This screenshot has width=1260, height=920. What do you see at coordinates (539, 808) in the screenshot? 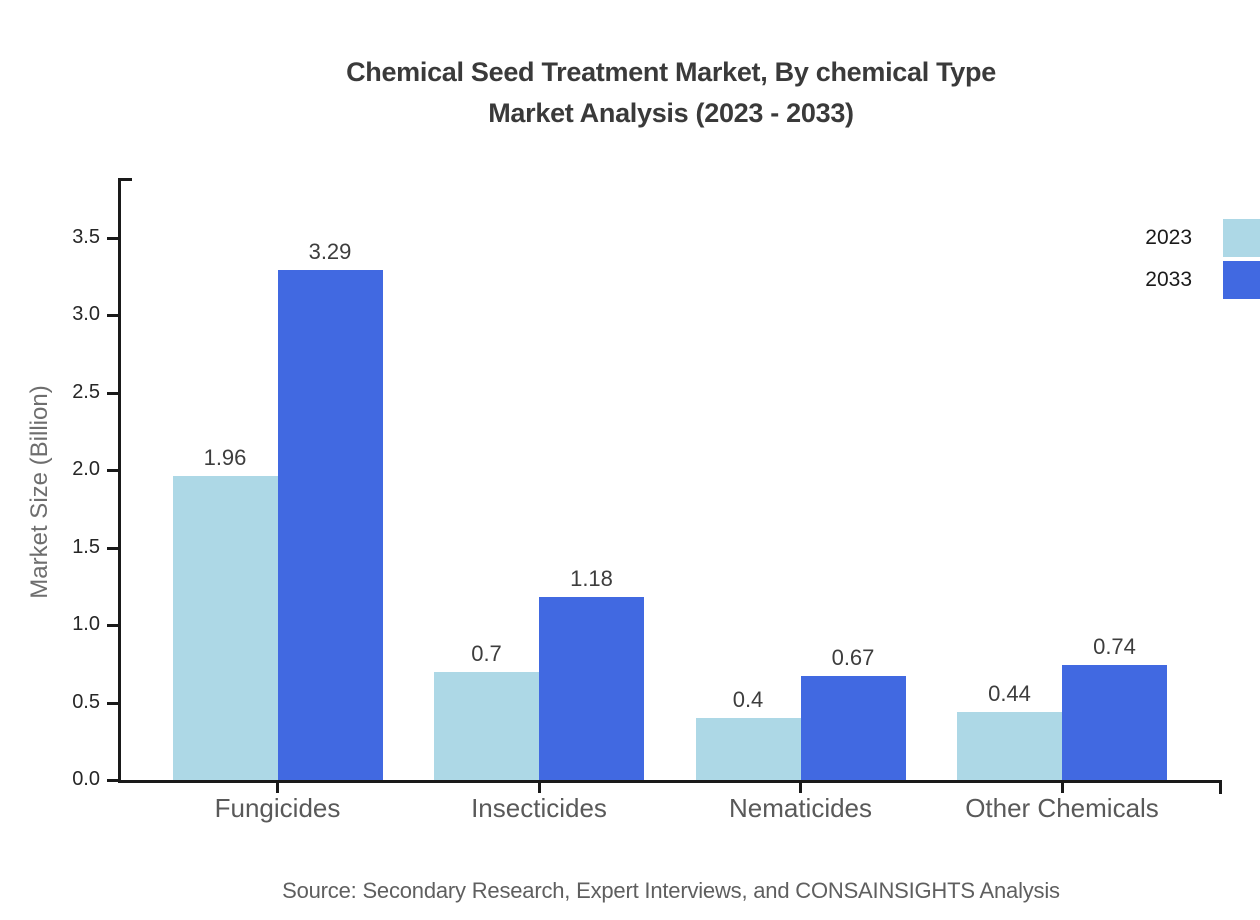
I see `x-axis-category-label: Insecticides` at bounding box center [539, 808].